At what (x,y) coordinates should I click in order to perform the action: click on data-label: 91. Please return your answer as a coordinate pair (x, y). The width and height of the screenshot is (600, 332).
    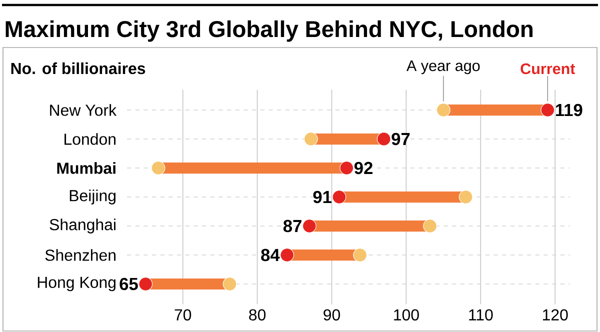
    Looking at the image, I should click on (322, 197).